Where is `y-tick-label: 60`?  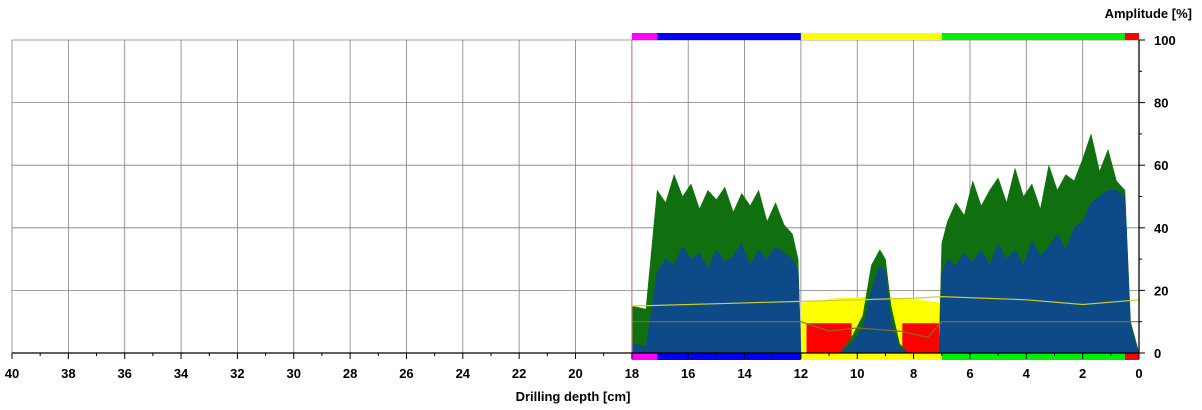
y-tick-label: 60 is located at coordinates (1161, 165).